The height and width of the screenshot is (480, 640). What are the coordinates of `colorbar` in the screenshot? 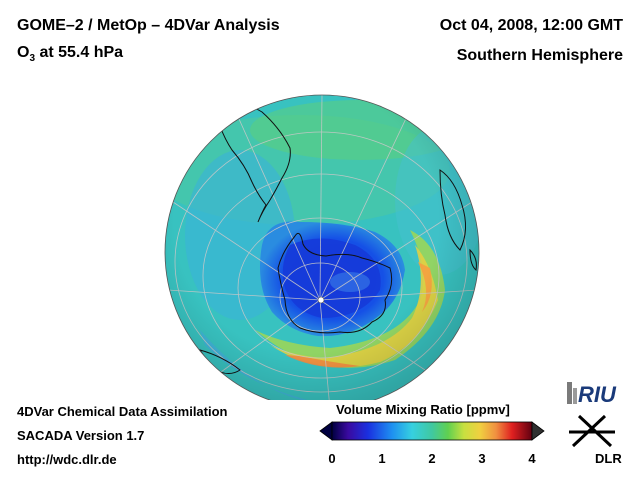 It's located at (432, 431).